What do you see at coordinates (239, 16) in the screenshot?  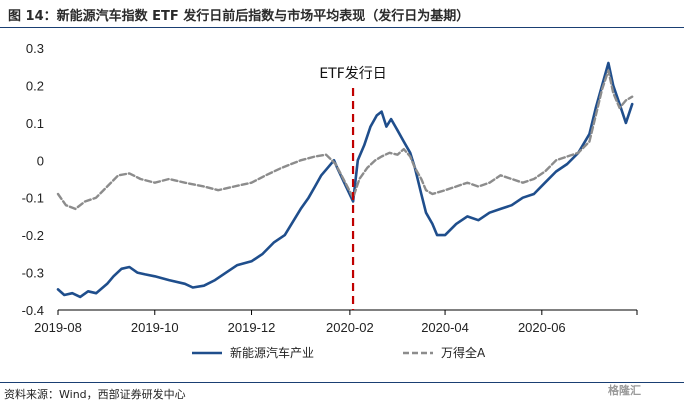 I see `figure-title: 图 14：新能源汽车指数 ETF 发行日前后指数与市场平均表现（发行日为基期）` at bounding box center [239, 16].